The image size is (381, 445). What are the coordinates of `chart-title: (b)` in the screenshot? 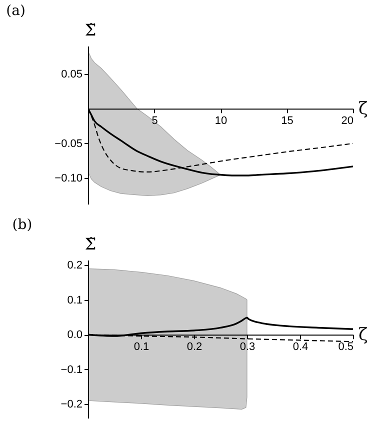 It's located at (22, 225).